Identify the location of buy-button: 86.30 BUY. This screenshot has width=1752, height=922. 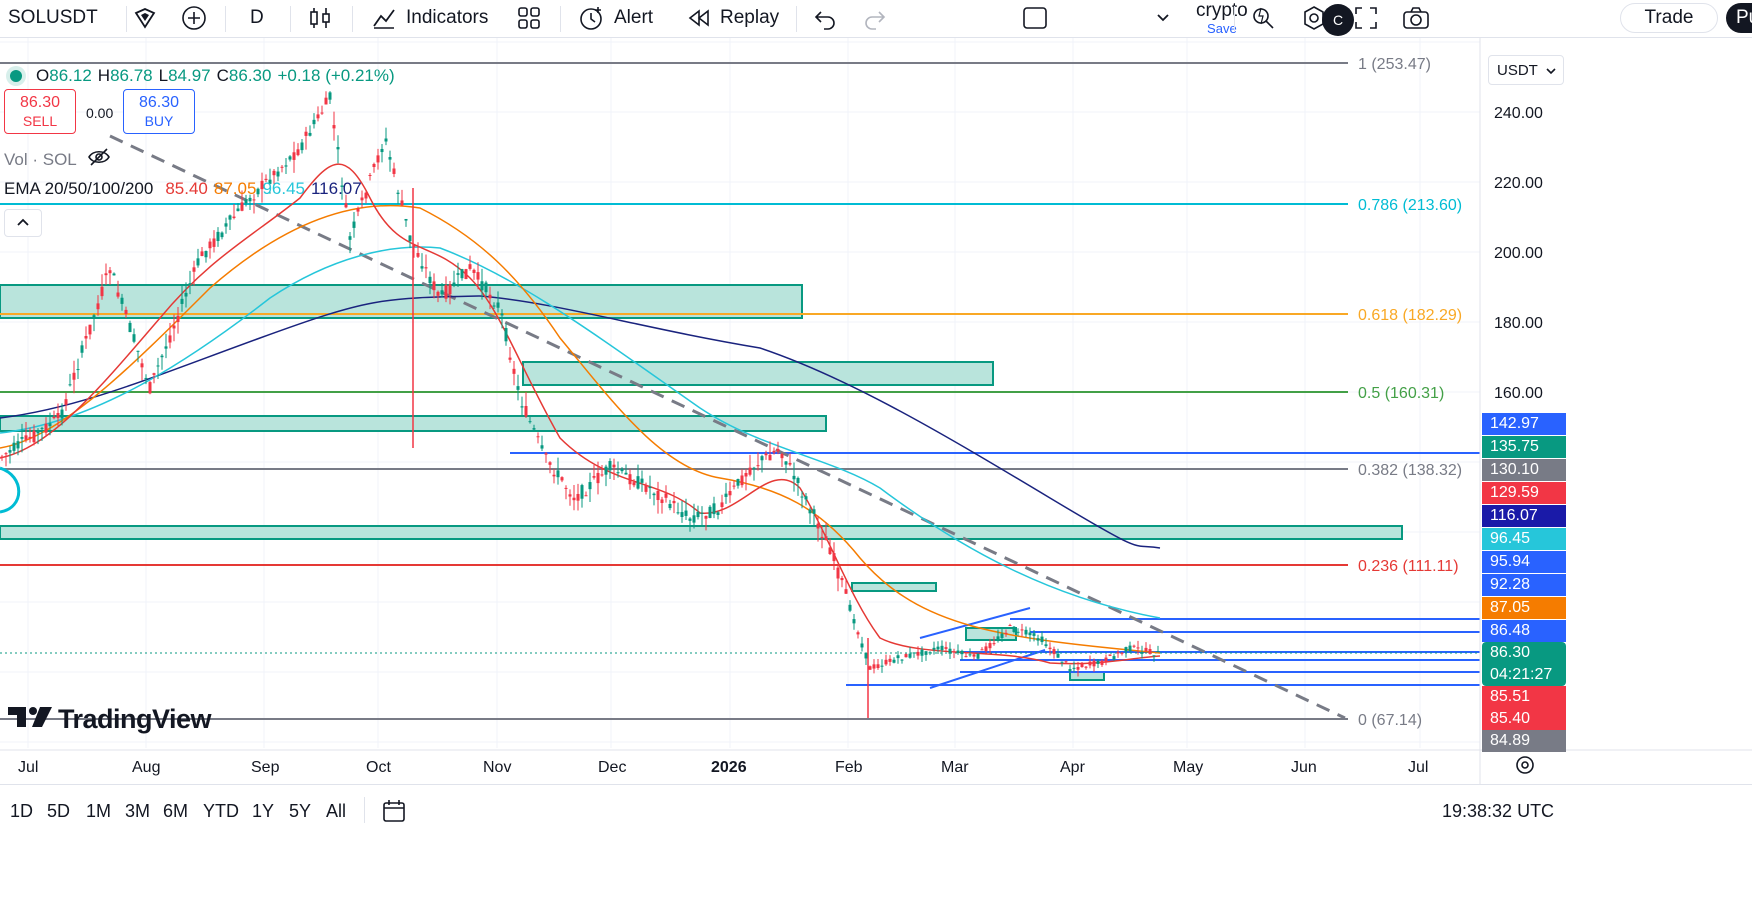
(159, 111).